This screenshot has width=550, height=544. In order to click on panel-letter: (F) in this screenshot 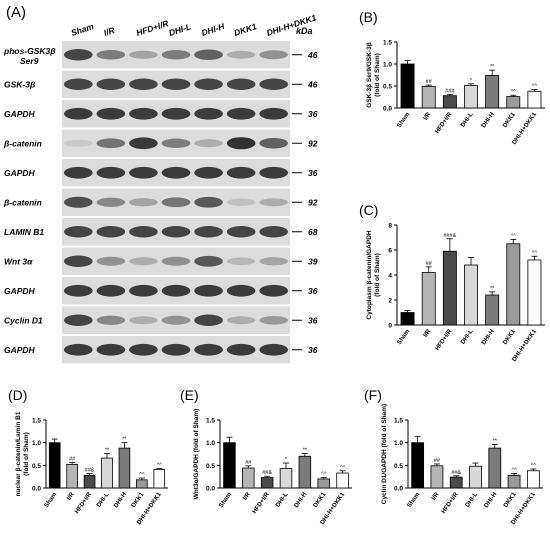, I will do `click(373, 395)`.